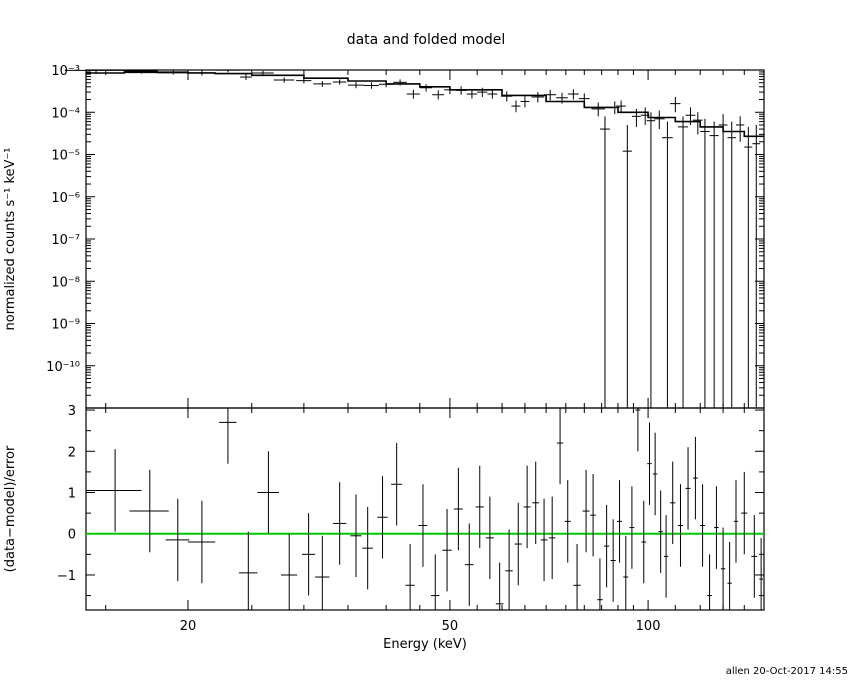 This screenshot has height=680, width=850. Describe the element at coordinates (10, 239) in the screenshot. I see `top-y-axis-label: normalized counts s⁻¹ keV⁻¹` at that location.